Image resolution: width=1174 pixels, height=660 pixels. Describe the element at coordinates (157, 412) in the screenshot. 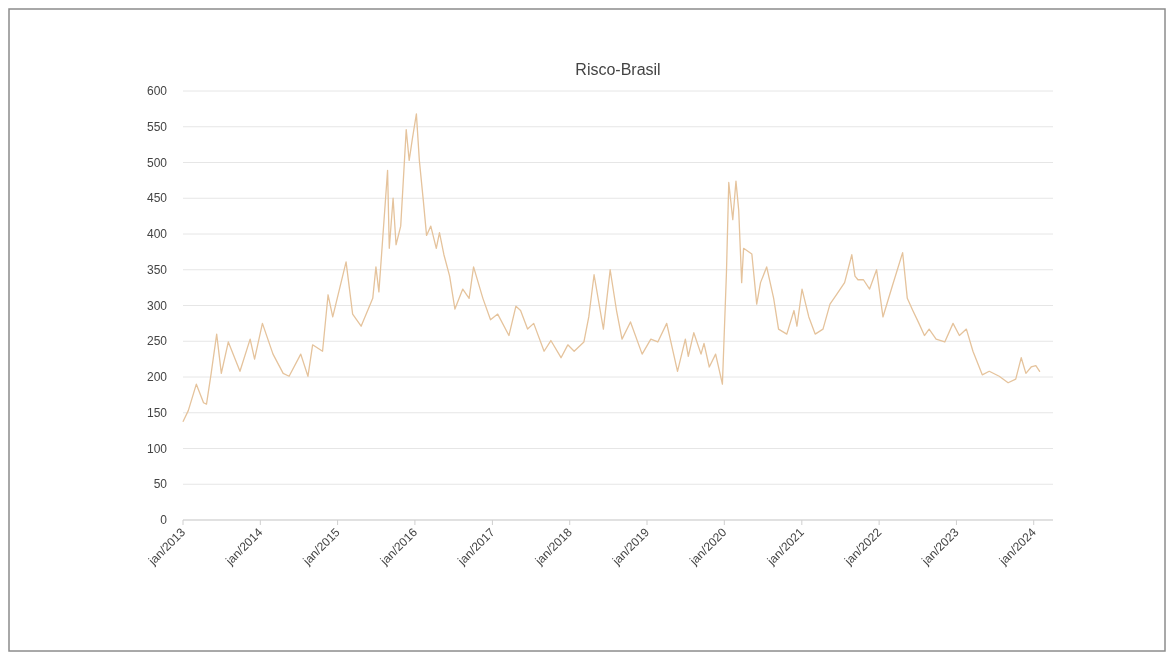

I see `y-tick-label: 150` at that location.